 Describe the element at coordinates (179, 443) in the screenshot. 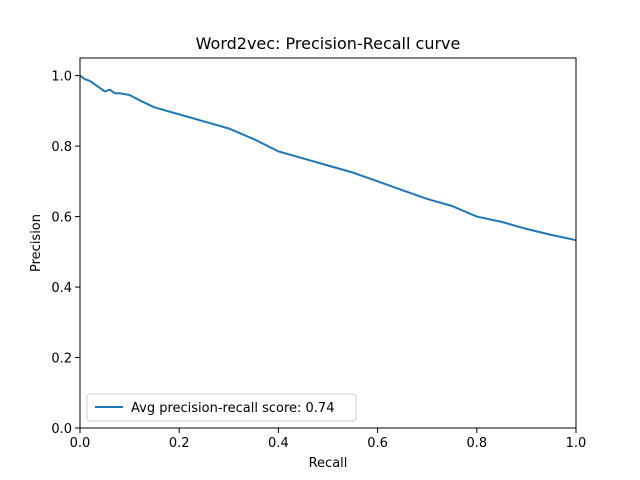

I see `x-tick-label-1: 0.2` at that location.